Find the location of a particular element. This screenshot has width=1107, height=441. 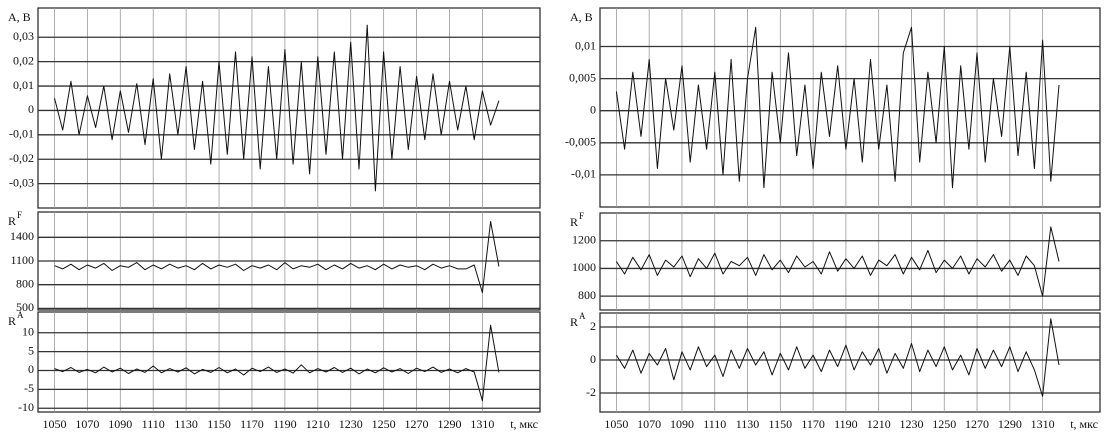

y-tick-label: -2 is located at coordinates (591, 392).